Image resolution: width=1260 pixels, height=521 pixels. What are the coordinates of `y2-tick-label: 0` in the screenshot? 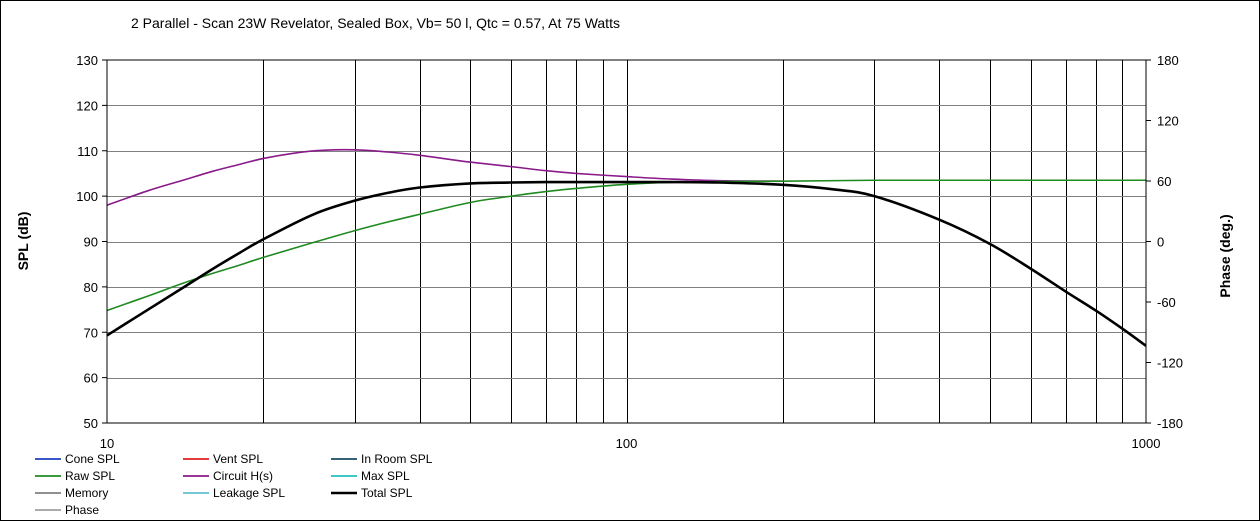 It's located at (1160, 242).